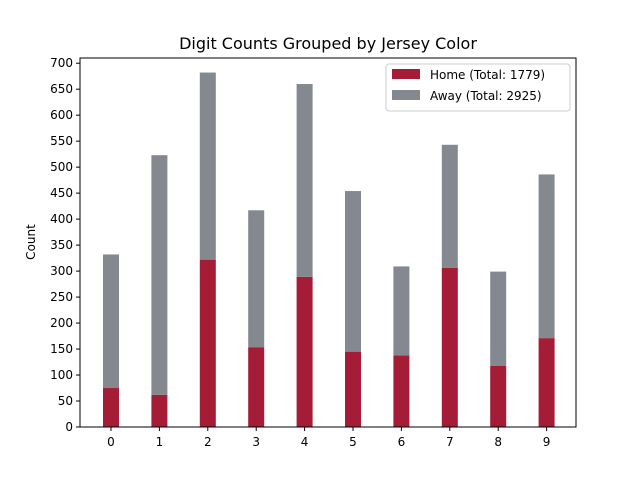  I want to click on x-tick-label: 4, so click(305, 442).